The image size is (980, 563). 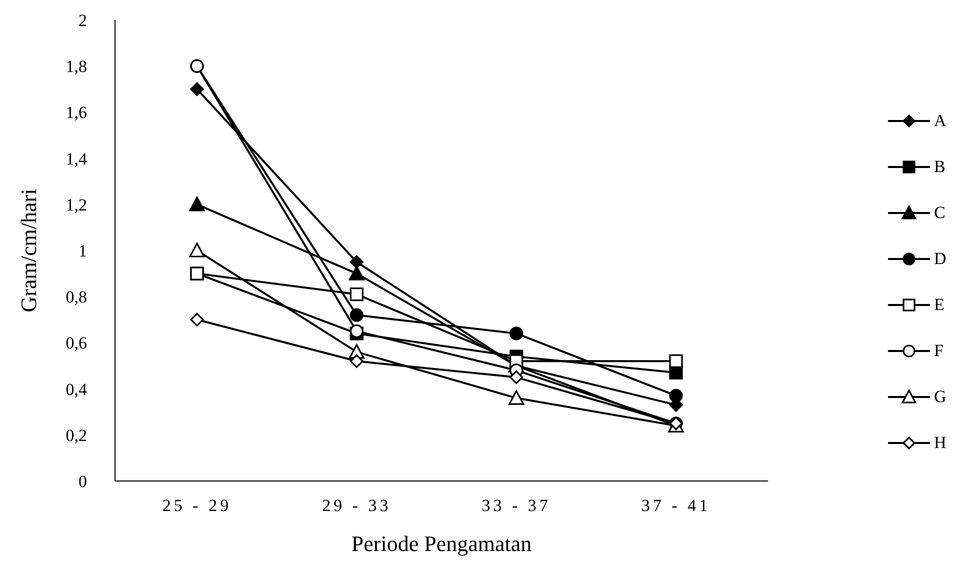 I want to click on y-tick-label: 0,6, so click(x=76, y=343).